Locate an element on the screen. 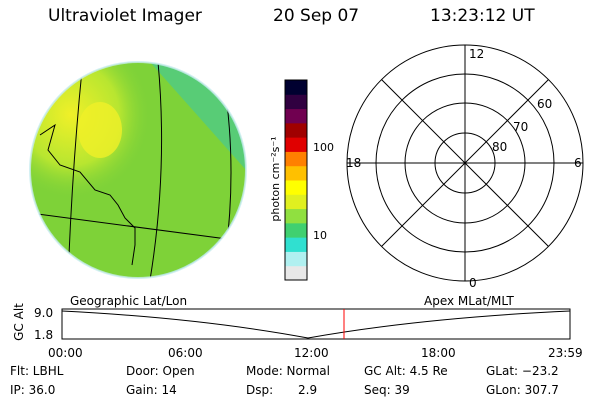 This screenshot has height=400, width=600. status-gain: Gain: 14 is located at coordinates (151, 390).